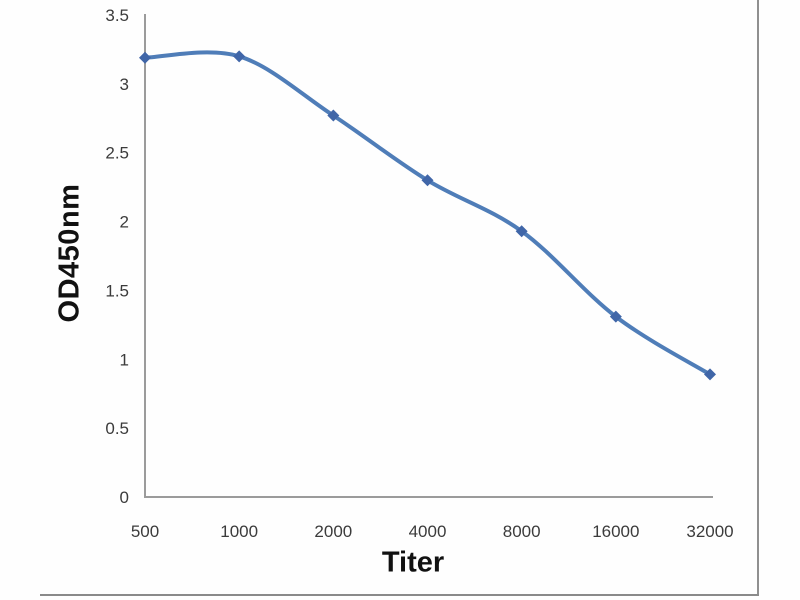 The height and width of the screenshot is (600, 800). What do you see at coordinates (124, 222) in the screenshot?
I see `y-tick-label: 2` at bounding box center [124, 222].